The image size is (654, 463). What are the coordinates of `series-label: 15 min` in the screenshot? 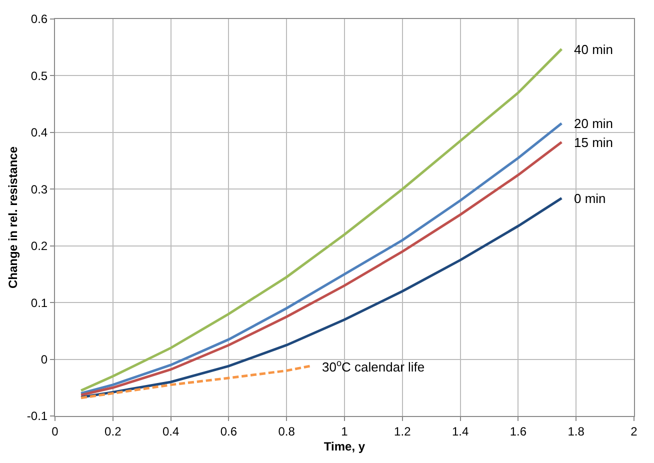 It's located at (594, 142).